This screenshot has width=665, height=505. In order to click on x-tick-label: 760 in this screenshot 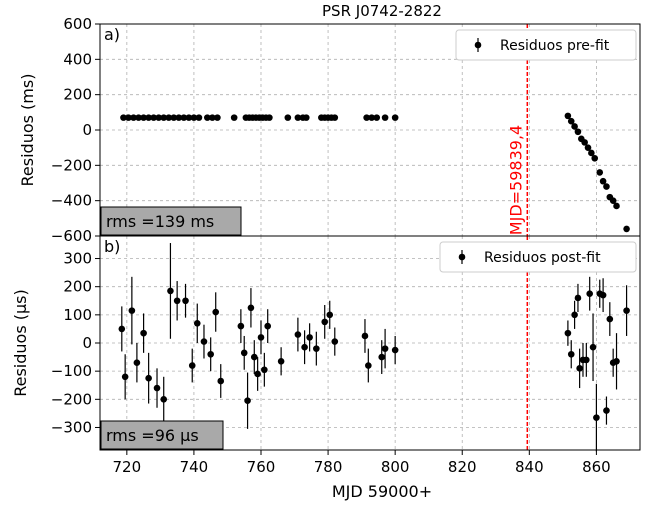, I will do `click(261, 467)`.